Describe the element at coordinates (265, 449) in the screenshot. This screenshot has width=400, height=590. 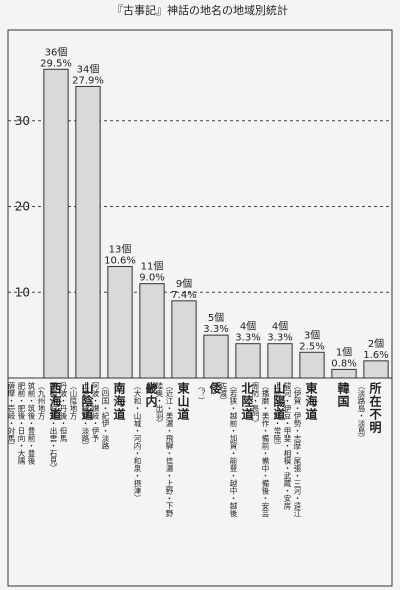
I see `category-note: （播磨・美作・備前・備中・備後・安芸` at that location.